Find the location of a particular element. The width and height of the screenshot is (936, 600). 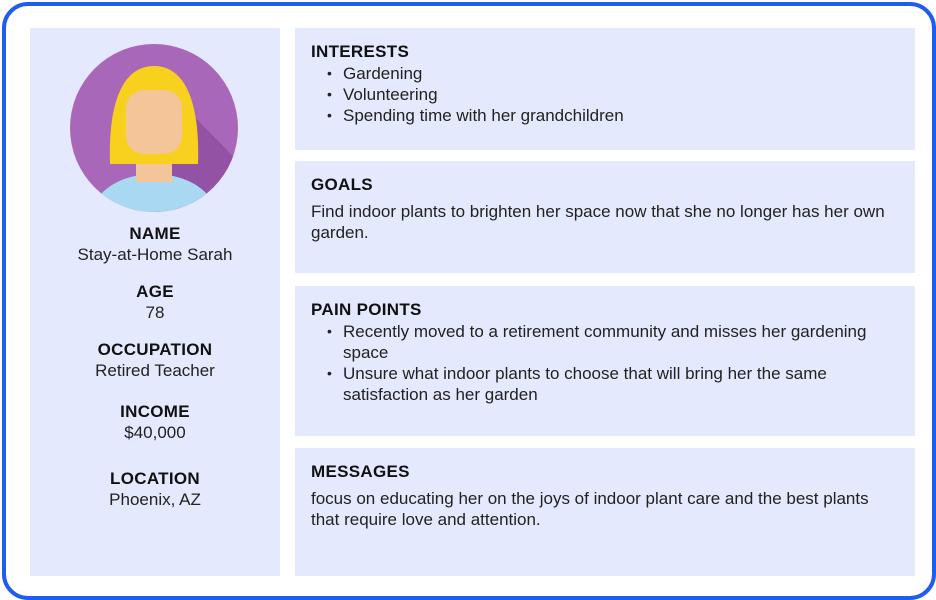

woman-avatar-icon is located at coordinates (154, 128).